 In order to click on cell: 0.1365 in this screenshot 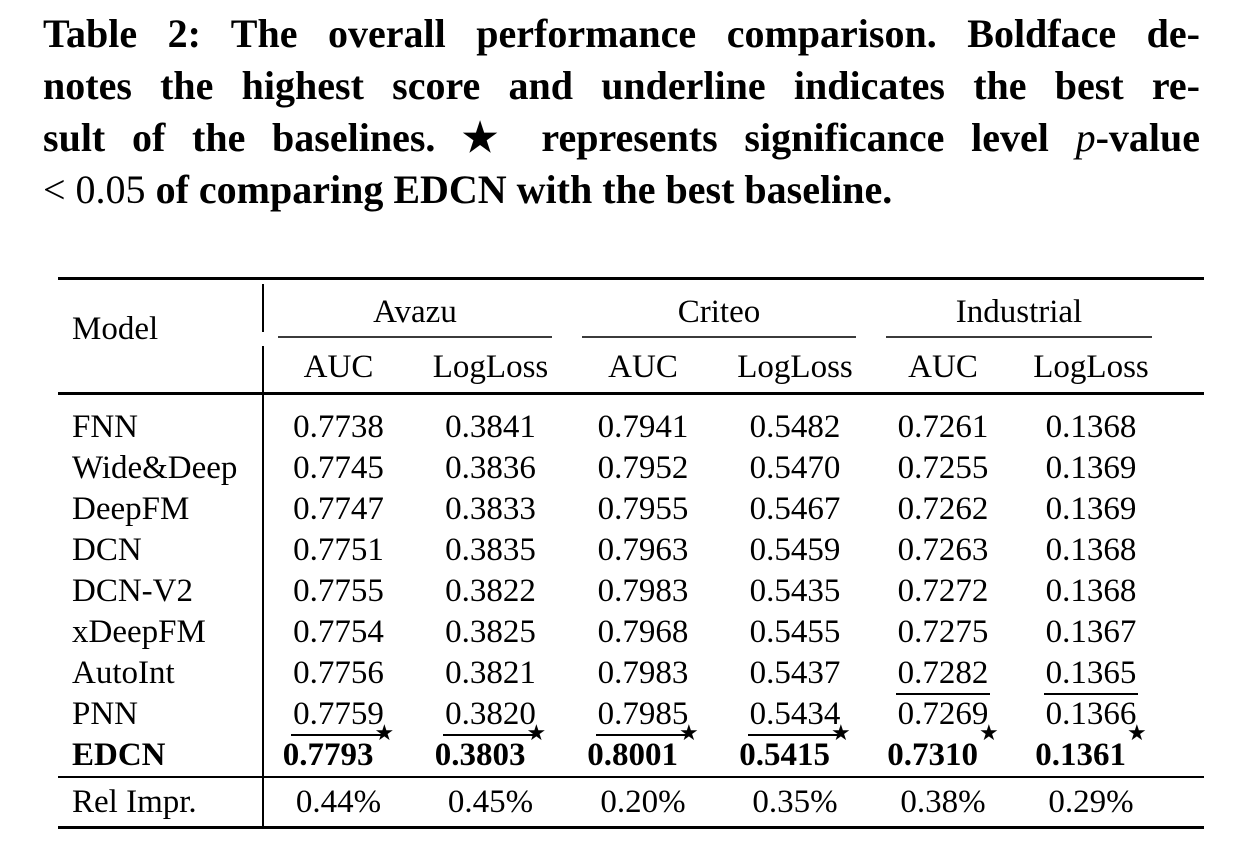, I will do `click(1091, 674)`.